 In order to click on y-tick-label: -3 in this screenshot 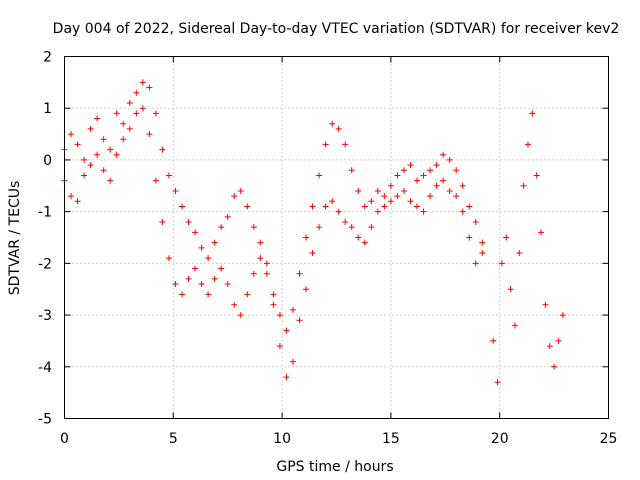, I will do `click(45, 316)`.